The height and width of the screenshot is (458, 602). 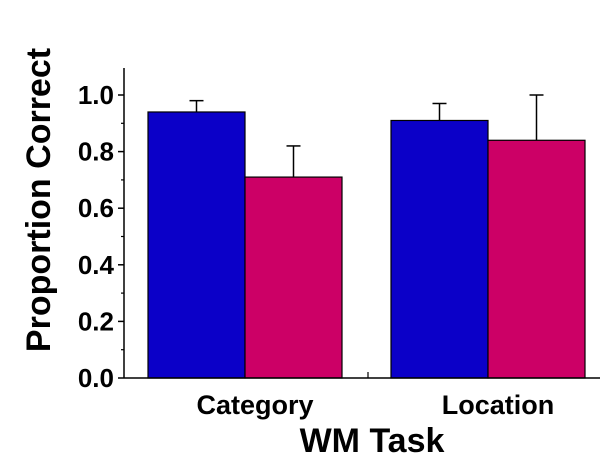 What do you see at coordinates (372, 440) in the screenshot?
I see `x-axis-title: WM Task` at bounding box center [372, 440].